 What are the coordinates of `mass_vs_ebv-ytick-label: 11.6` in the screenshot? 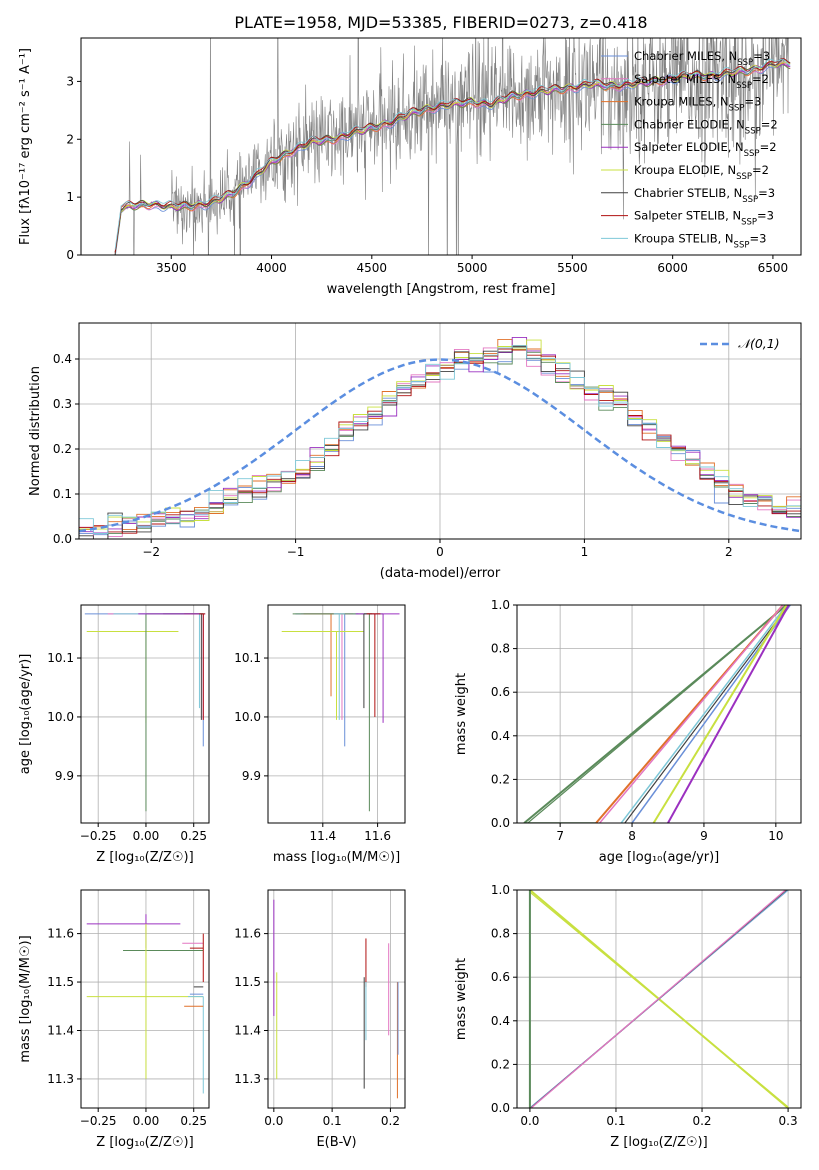 It's located at (247, 934).